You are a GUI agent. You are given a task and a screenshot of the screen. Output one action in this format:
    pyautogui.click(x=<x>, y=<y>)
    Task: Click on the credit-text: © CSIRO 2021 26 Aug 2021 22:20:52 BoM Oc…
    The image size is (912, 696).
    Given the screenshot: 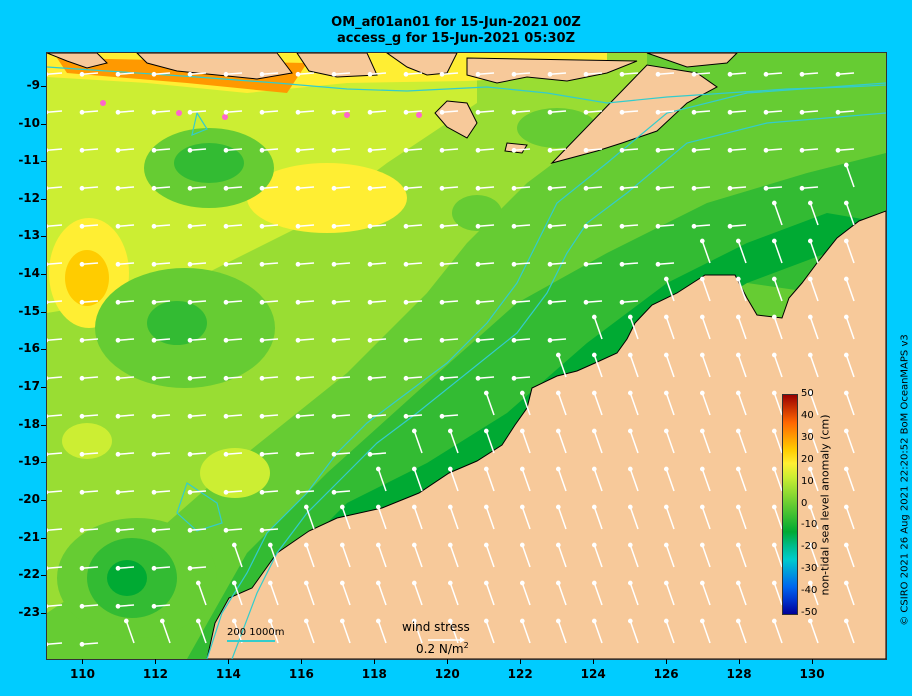 What is the action you would take?
    pyautogui.click(x=905, y=480)
    